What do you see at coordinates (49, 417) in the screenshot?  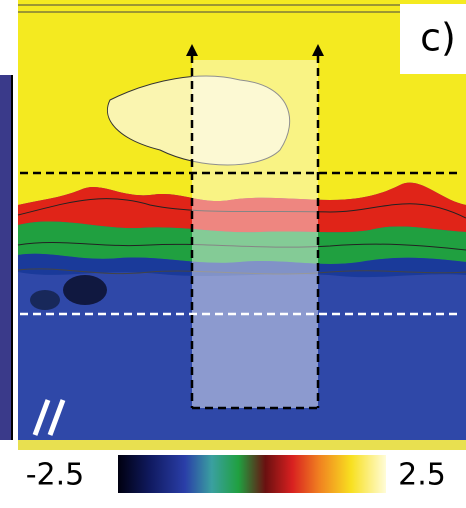 I see `break-mark` at bounding box center [49, 417].